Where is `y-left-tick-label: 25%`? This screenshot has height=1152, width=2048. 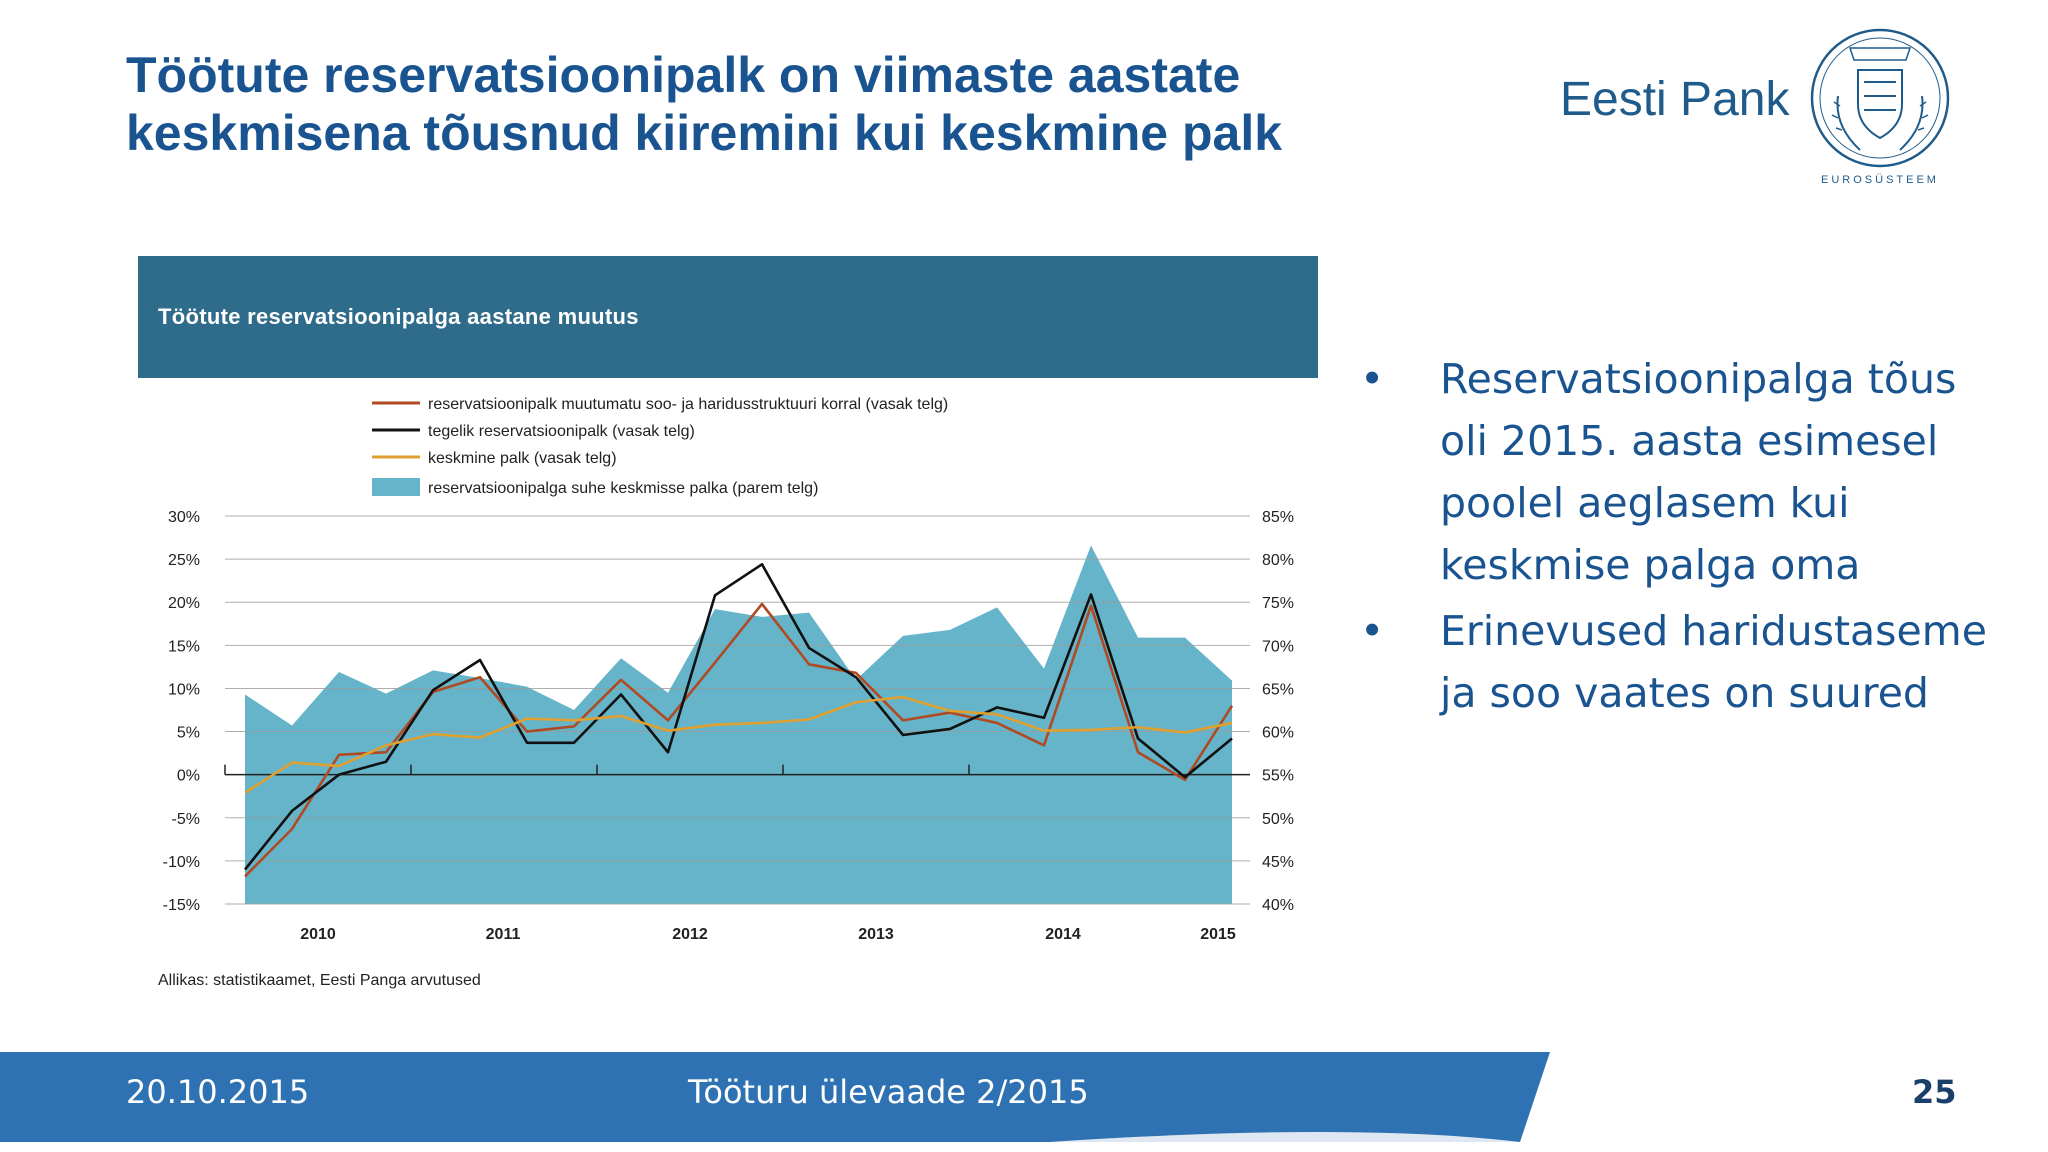 y-left-tick-label: 25% is located at coordinates (184, 560).